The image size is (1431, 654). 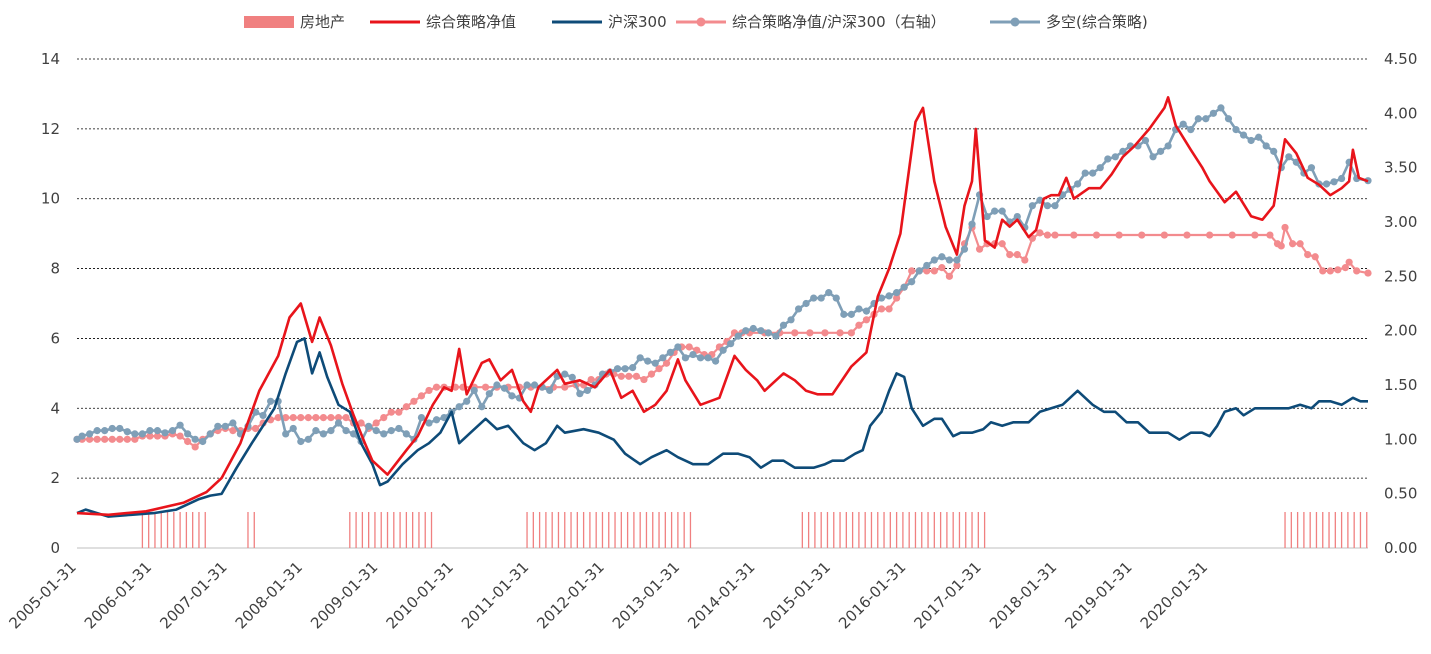 What do you see at coordinates (269, 22) in the screenshot?
I see `legend-swatch-fdc` at bounding box center [269, 22].